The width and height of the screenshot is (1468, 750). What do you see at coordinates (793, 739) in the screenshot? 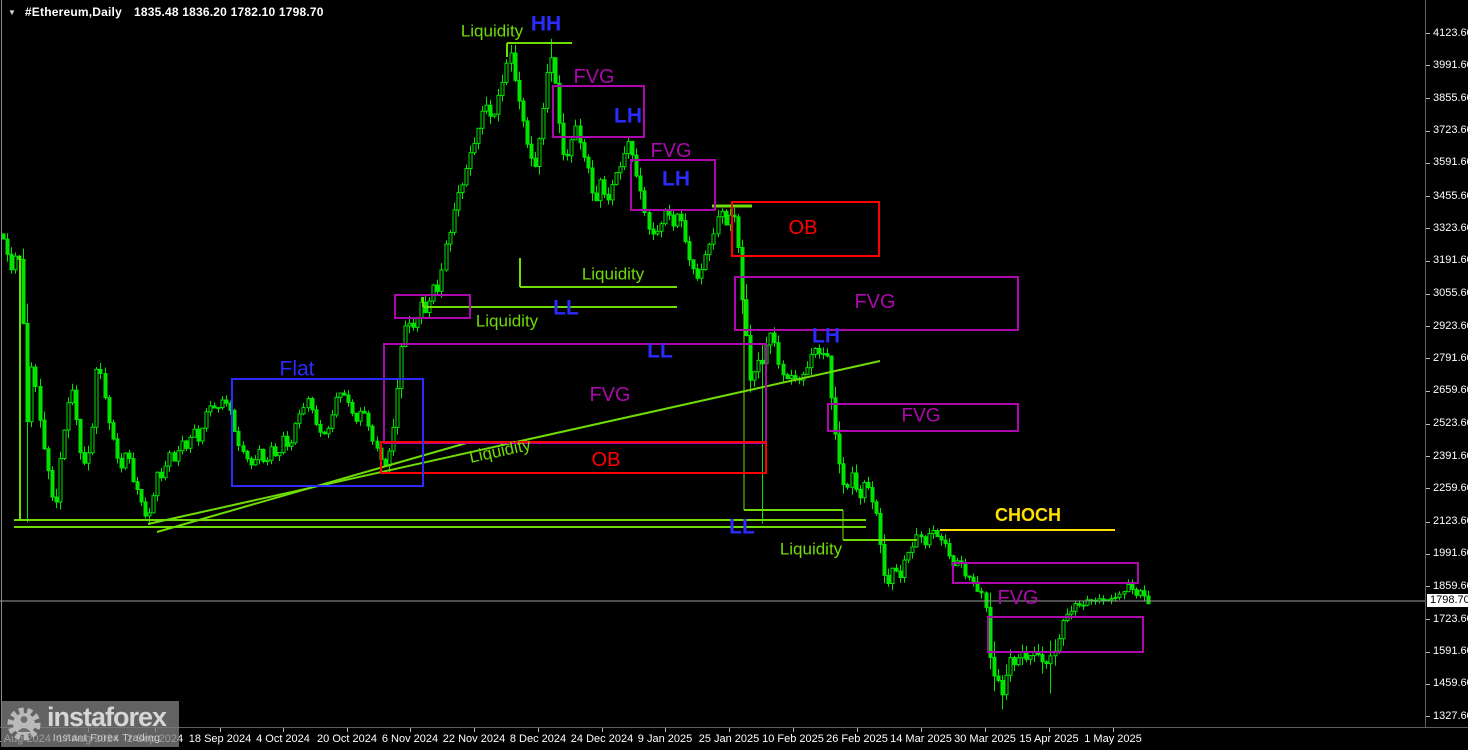
I see `date-tick-label: 10 Feb 2025` at bounding box center [793, 739].